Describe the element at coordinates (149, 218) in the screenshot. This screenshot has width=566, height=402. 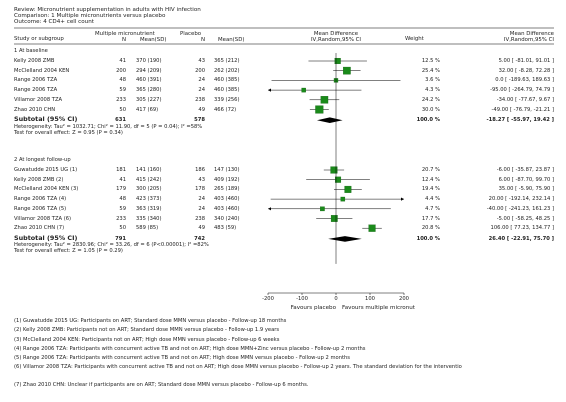
I see `exp-mean-sd: 335 (340)` at that location.